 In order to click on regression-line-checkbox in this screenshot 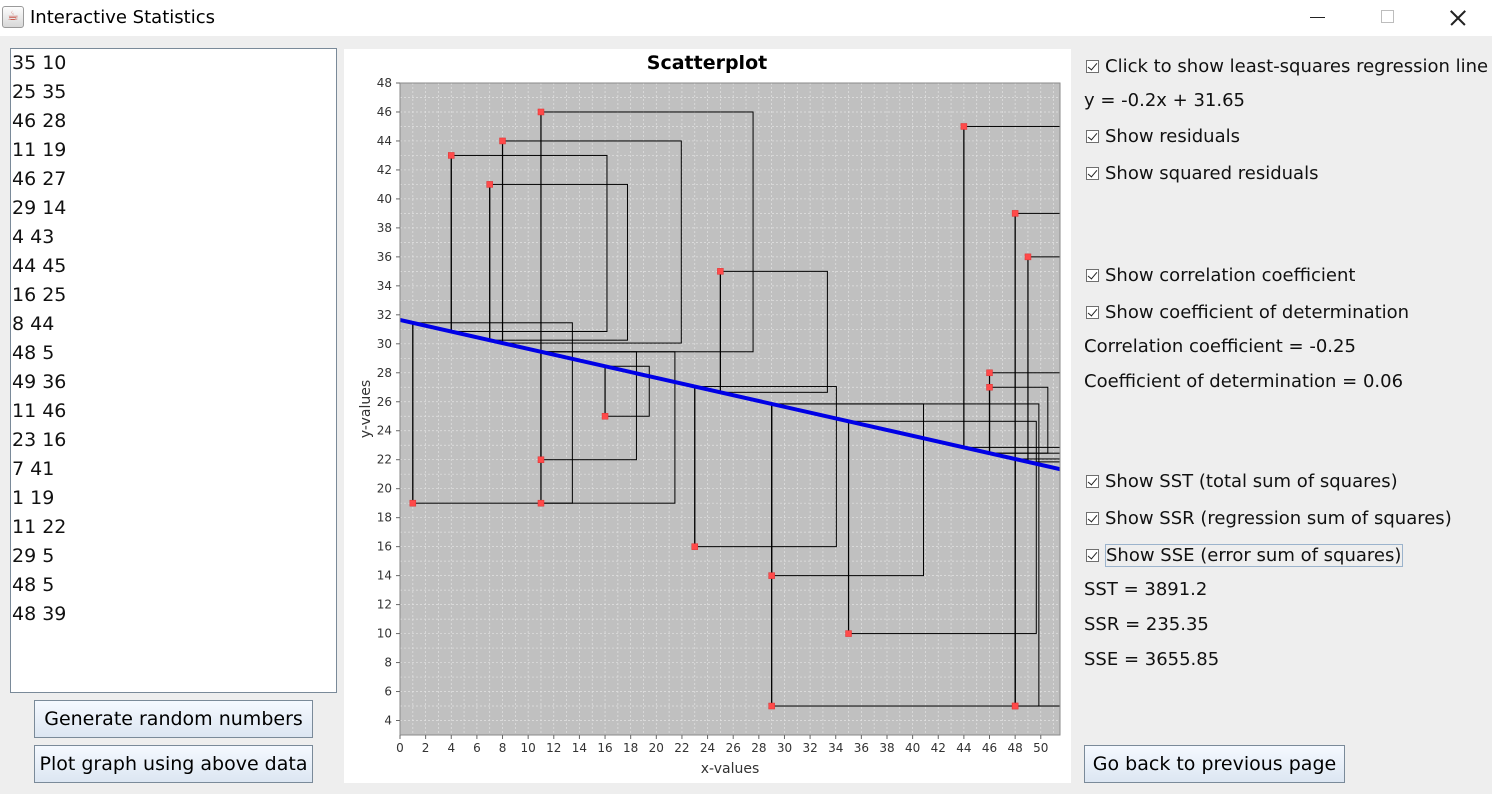, I will do `click(1092, 66)`.